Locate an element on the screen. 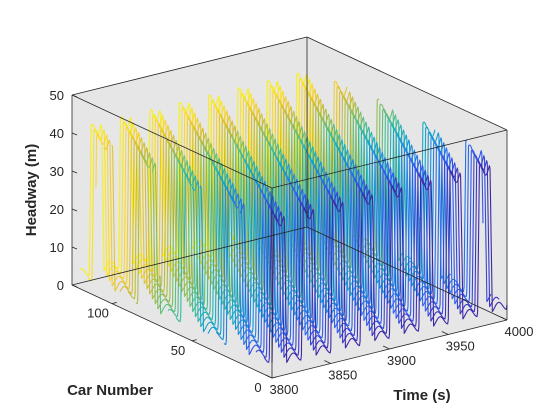 The width and height of the screenshot is (560, 420). z-tick-label: 30 is located at coordinates (57, 171).